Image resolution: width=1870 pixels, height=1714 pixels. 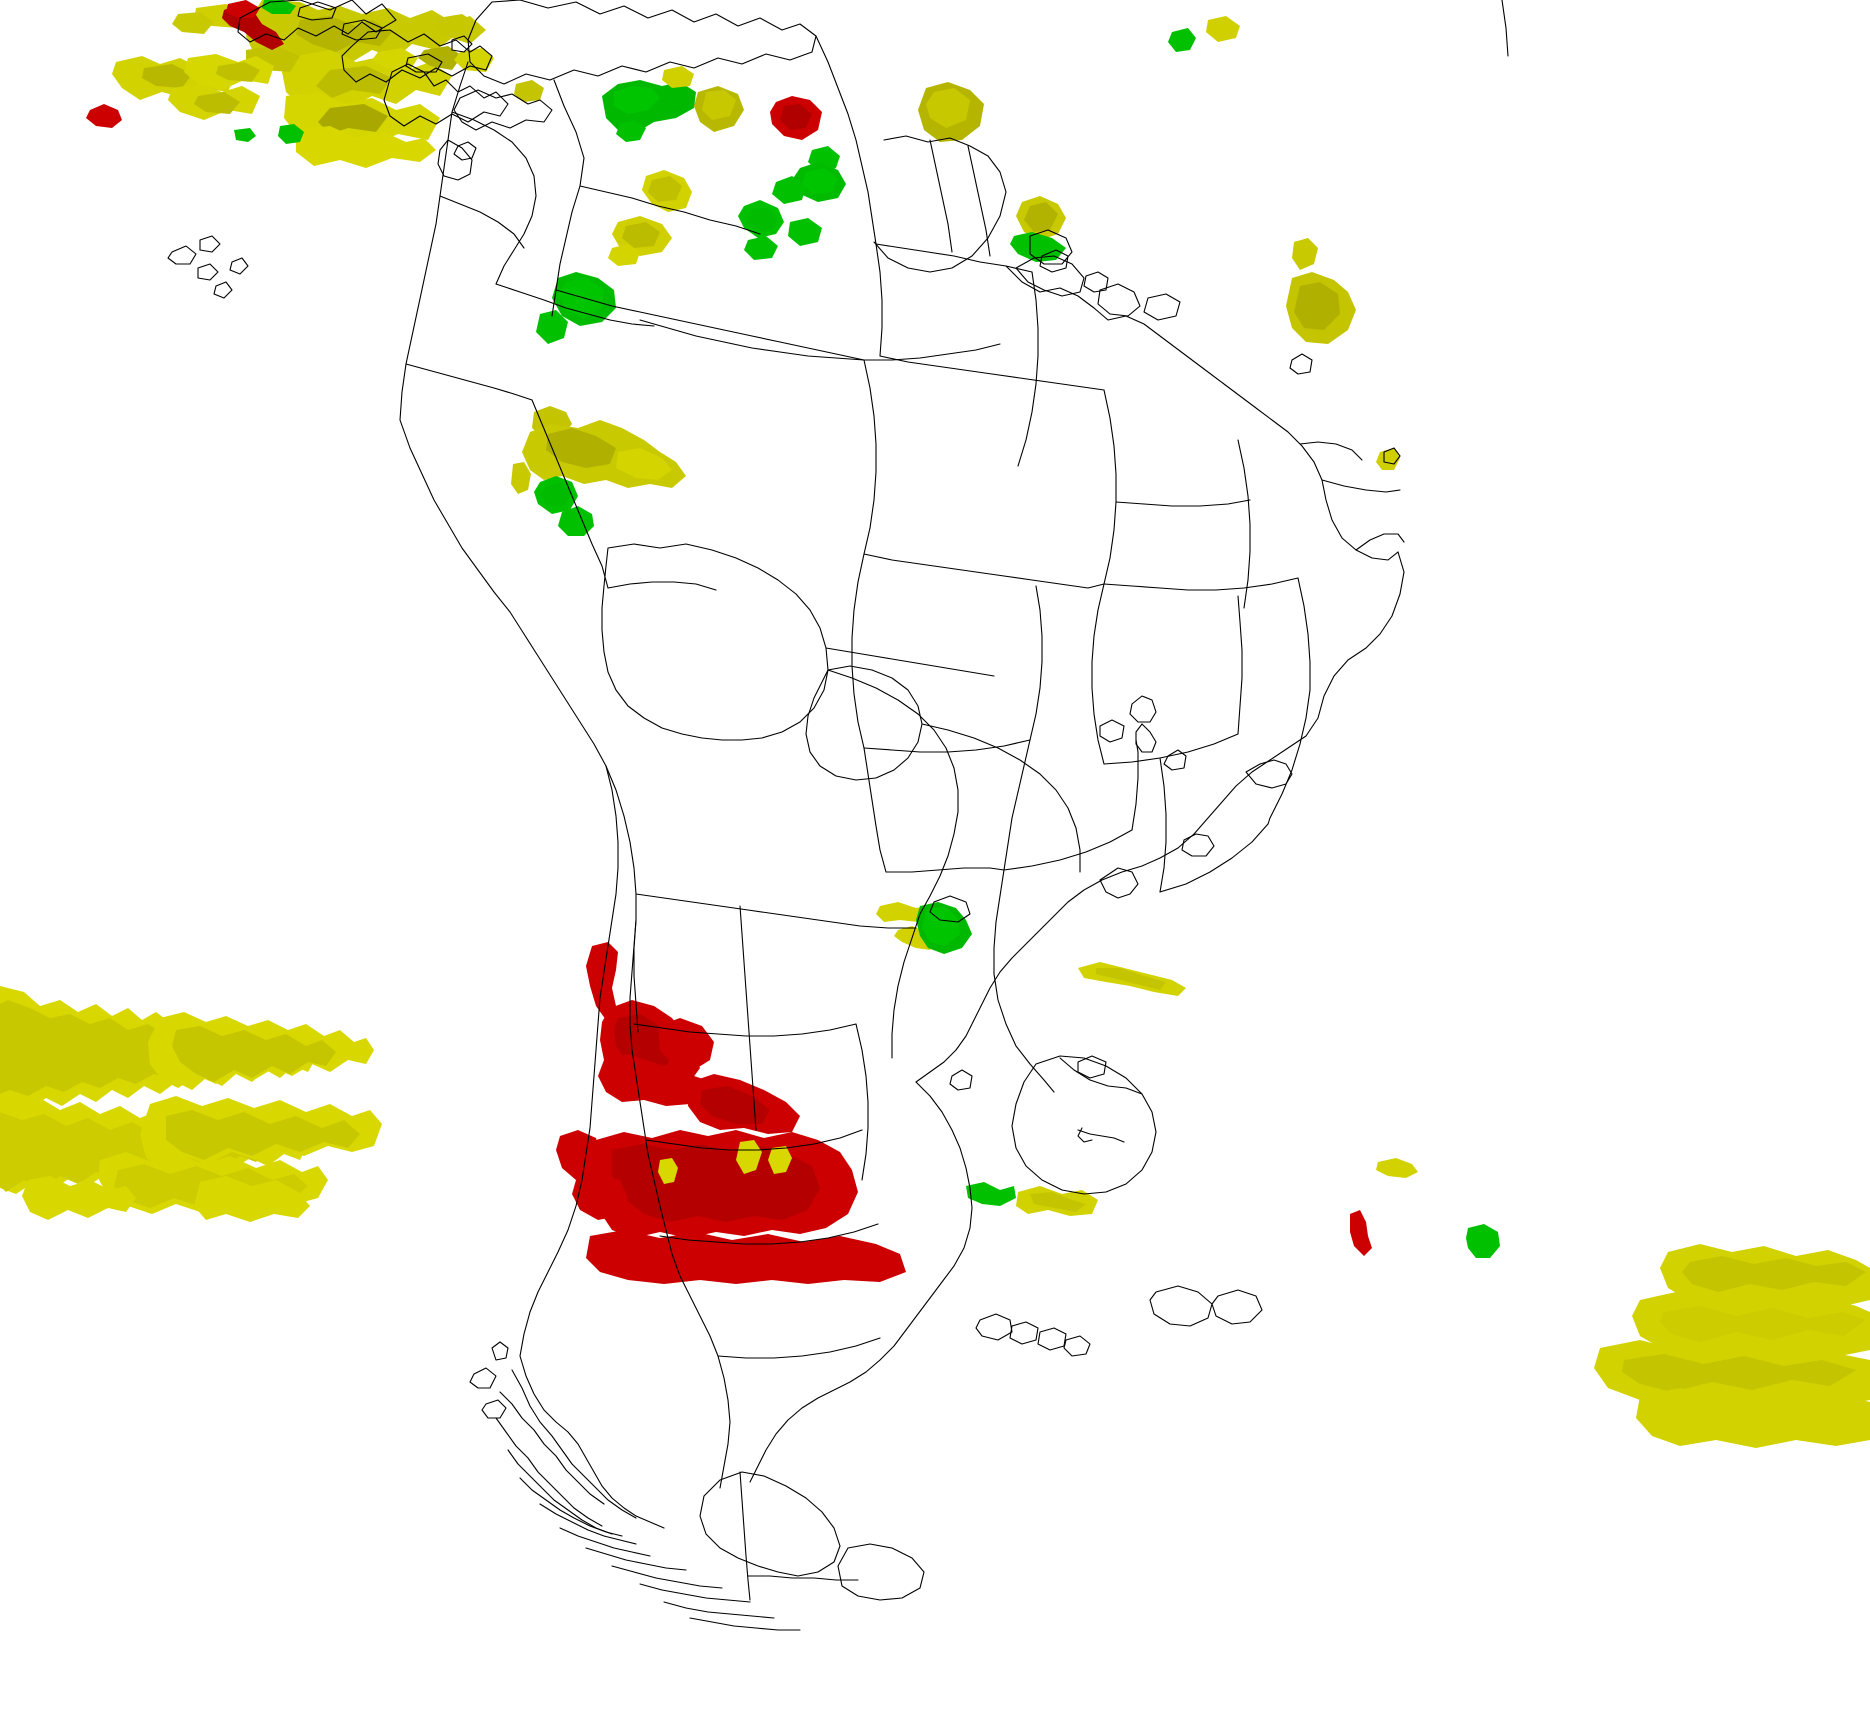 I want to click on patch-group-ne-atlantic, so click(x=1159, y=243).